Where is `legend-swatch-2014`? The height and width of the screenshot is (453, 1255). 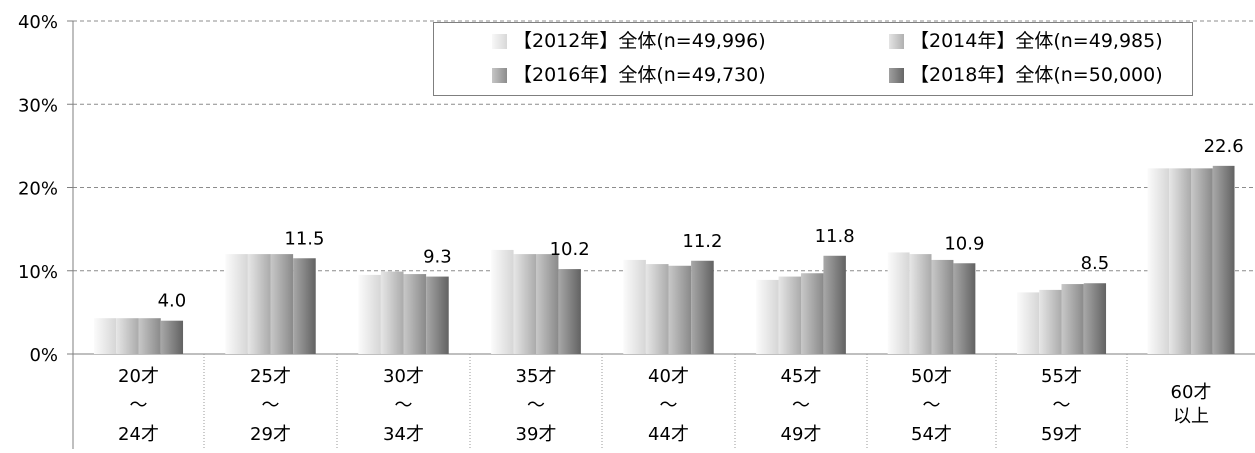 legend-swatch-2014 is located at coordinates (896, 41).